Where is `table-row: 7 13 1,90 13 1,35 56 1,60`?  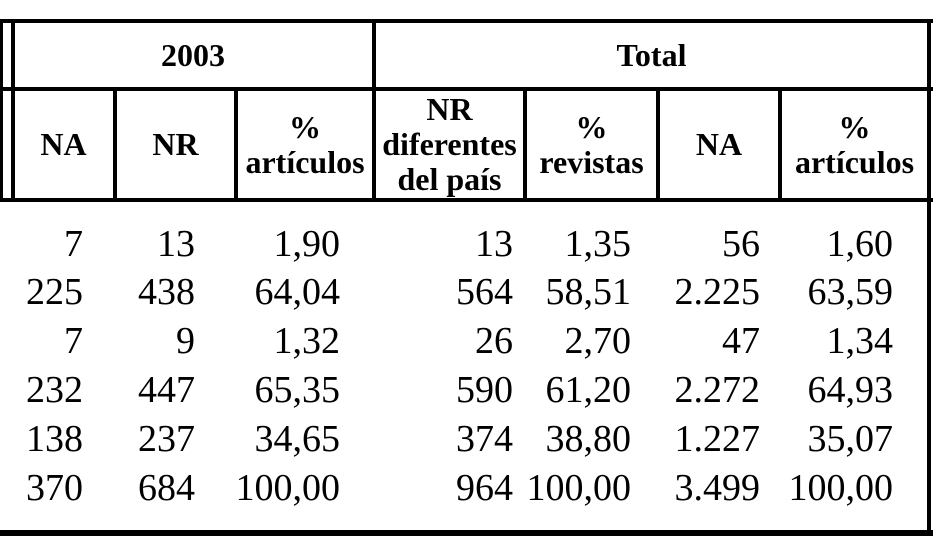 table-row: 7 13 1,90 13 1,35 56 1,60 is located at coordinates (464, 244).